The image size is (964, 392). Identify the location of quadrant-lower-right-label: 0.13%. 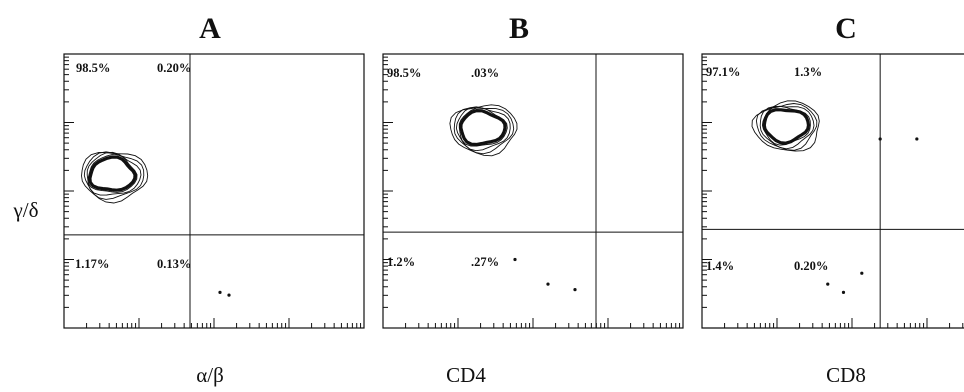
(174, 264).